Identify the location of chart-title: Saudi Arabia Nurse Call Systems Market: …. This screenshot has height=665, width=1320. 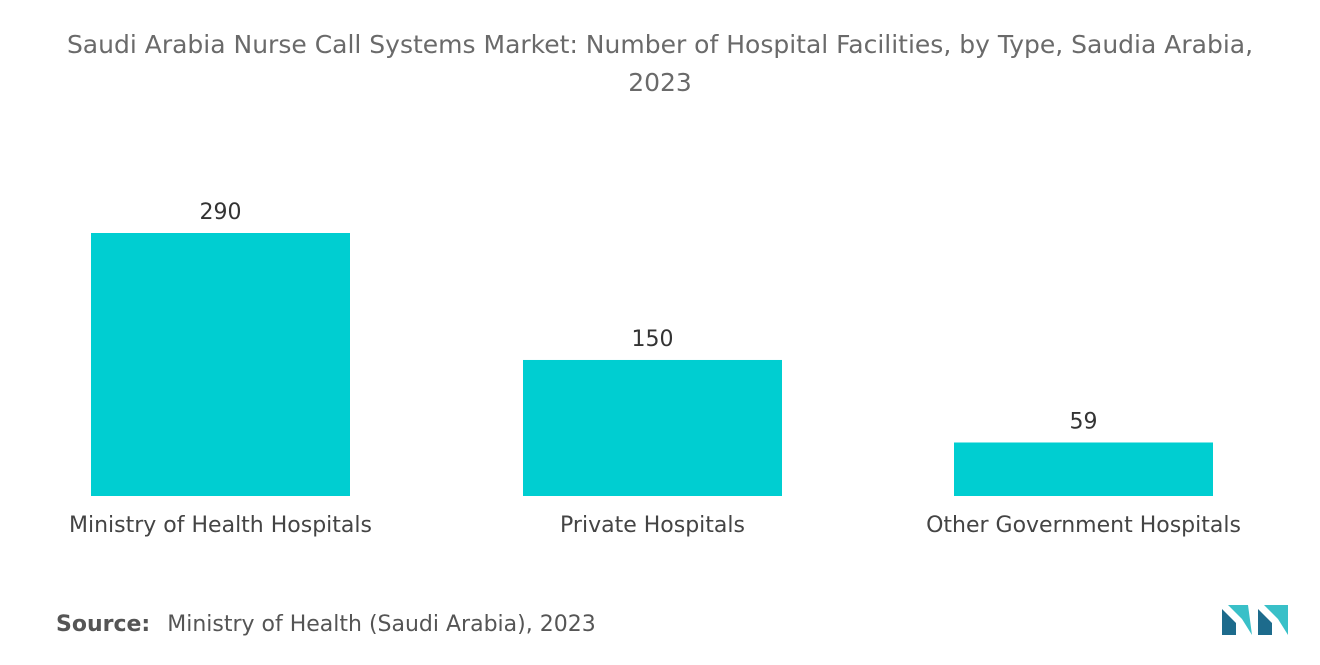
(660, 63).